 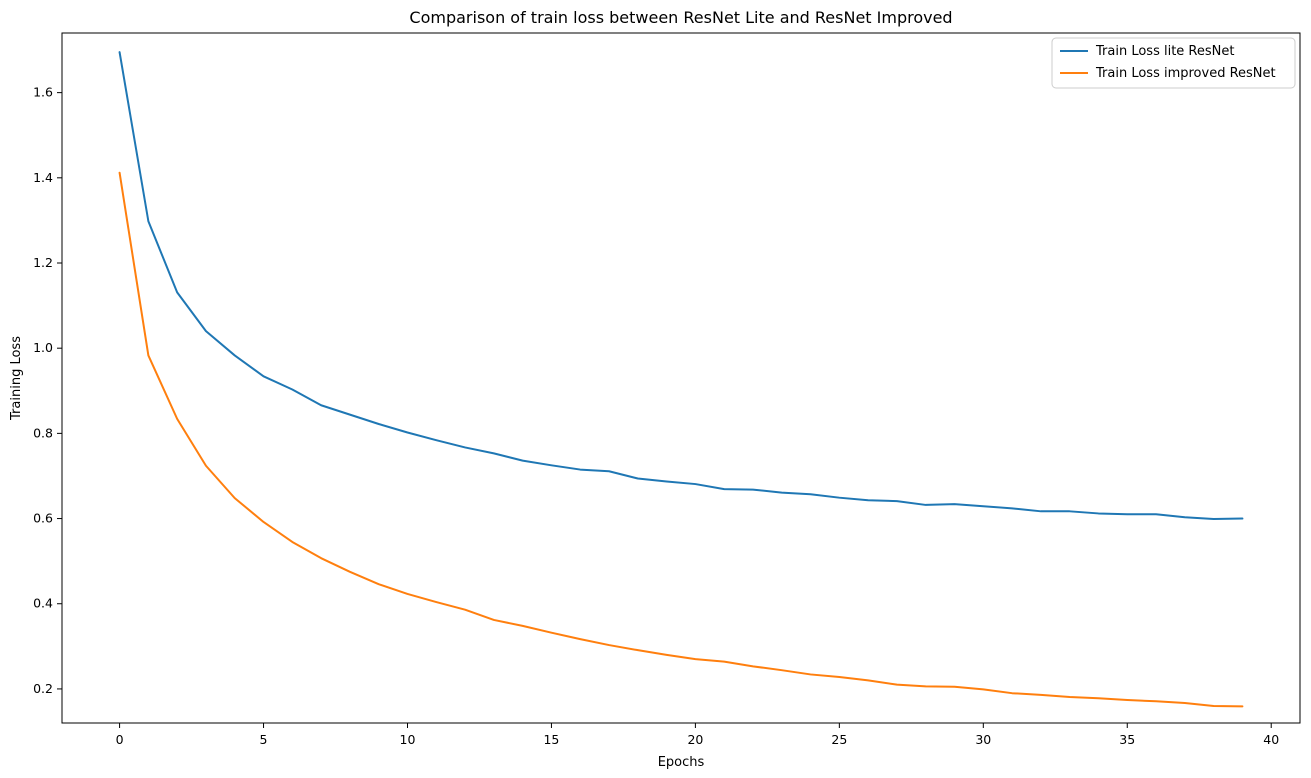 What do you see at coordinates (695, 739) in the screenshot?
I see `x-tick-label: 20` at bounding box center [695, 739].